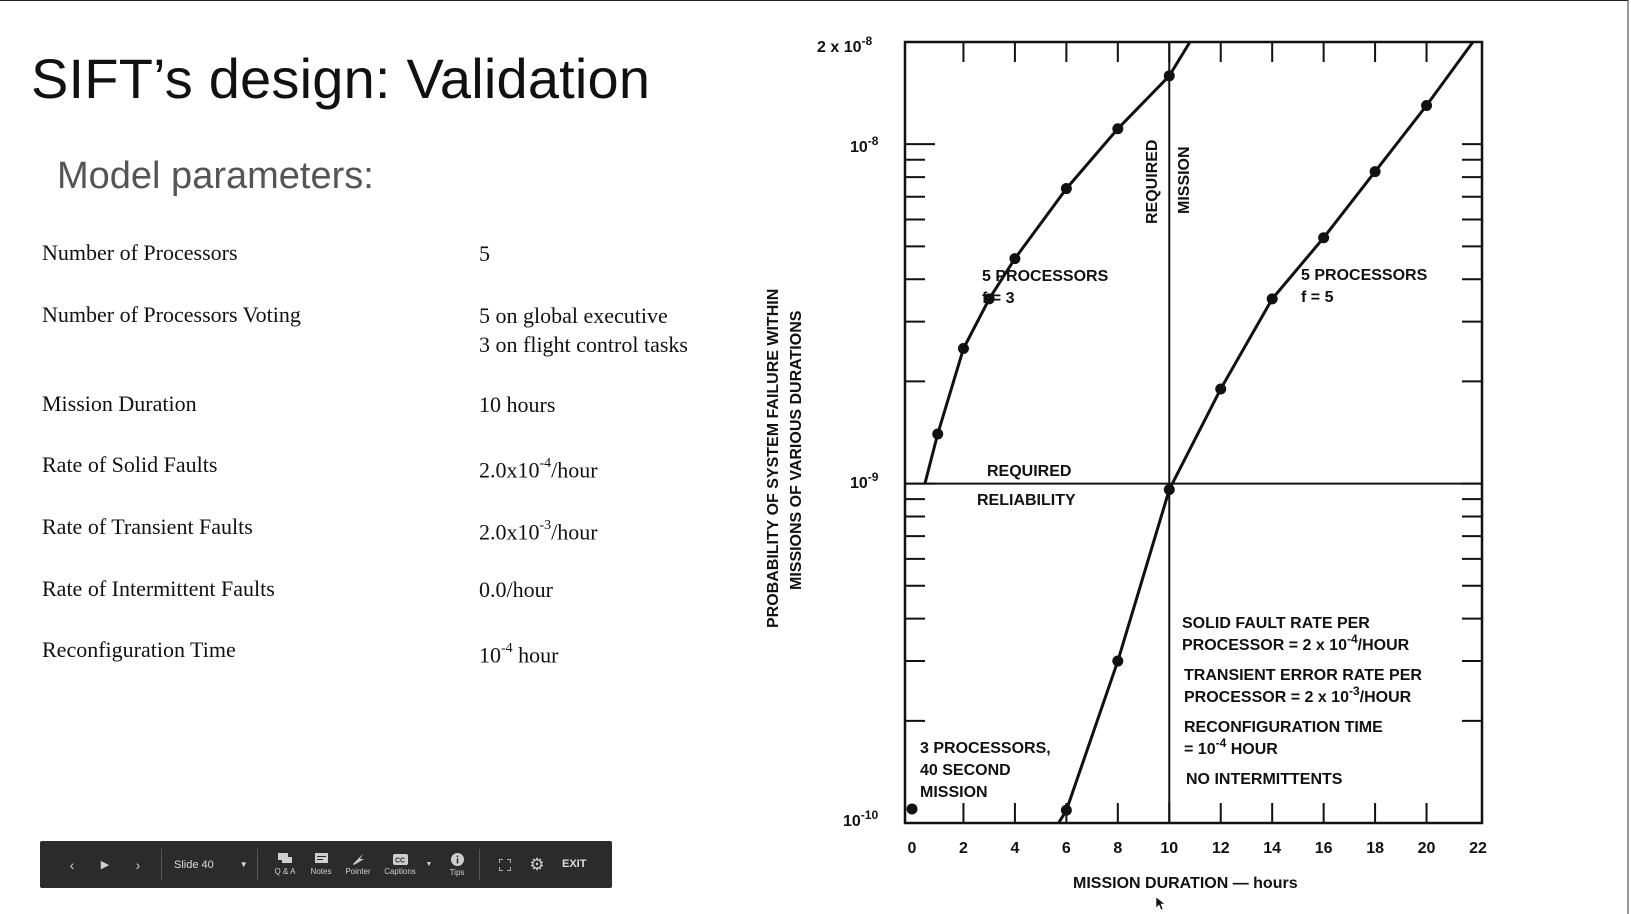  Describe the element at coordinates (1029, 471) in the screenshot. I see `required-reliability-label-top: REQUIRED` at that location.